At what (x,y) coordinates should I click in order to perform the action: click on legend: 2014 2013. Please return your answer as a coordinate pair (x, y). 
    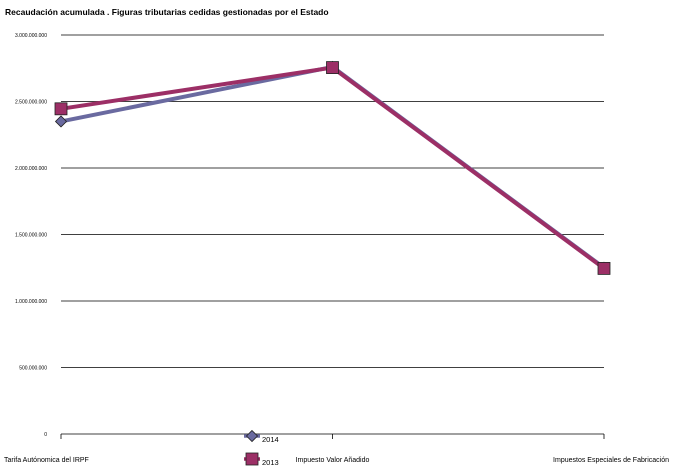
    Looking at the image, I should click on (261, 448).